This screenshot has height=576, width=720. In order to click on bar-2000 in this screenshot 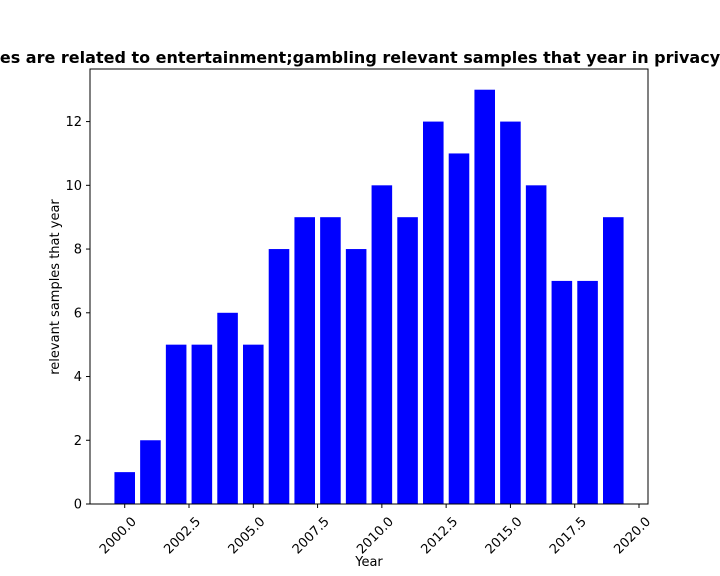, I will do `click(124, 488)`.